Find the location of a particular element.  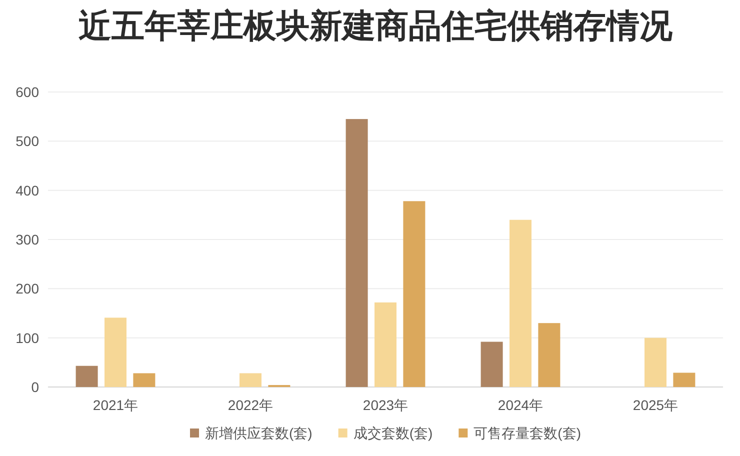

chart-title: 近五年莘庄板块新建商品住宅供销存情况 is located at coordinates (376, 25).